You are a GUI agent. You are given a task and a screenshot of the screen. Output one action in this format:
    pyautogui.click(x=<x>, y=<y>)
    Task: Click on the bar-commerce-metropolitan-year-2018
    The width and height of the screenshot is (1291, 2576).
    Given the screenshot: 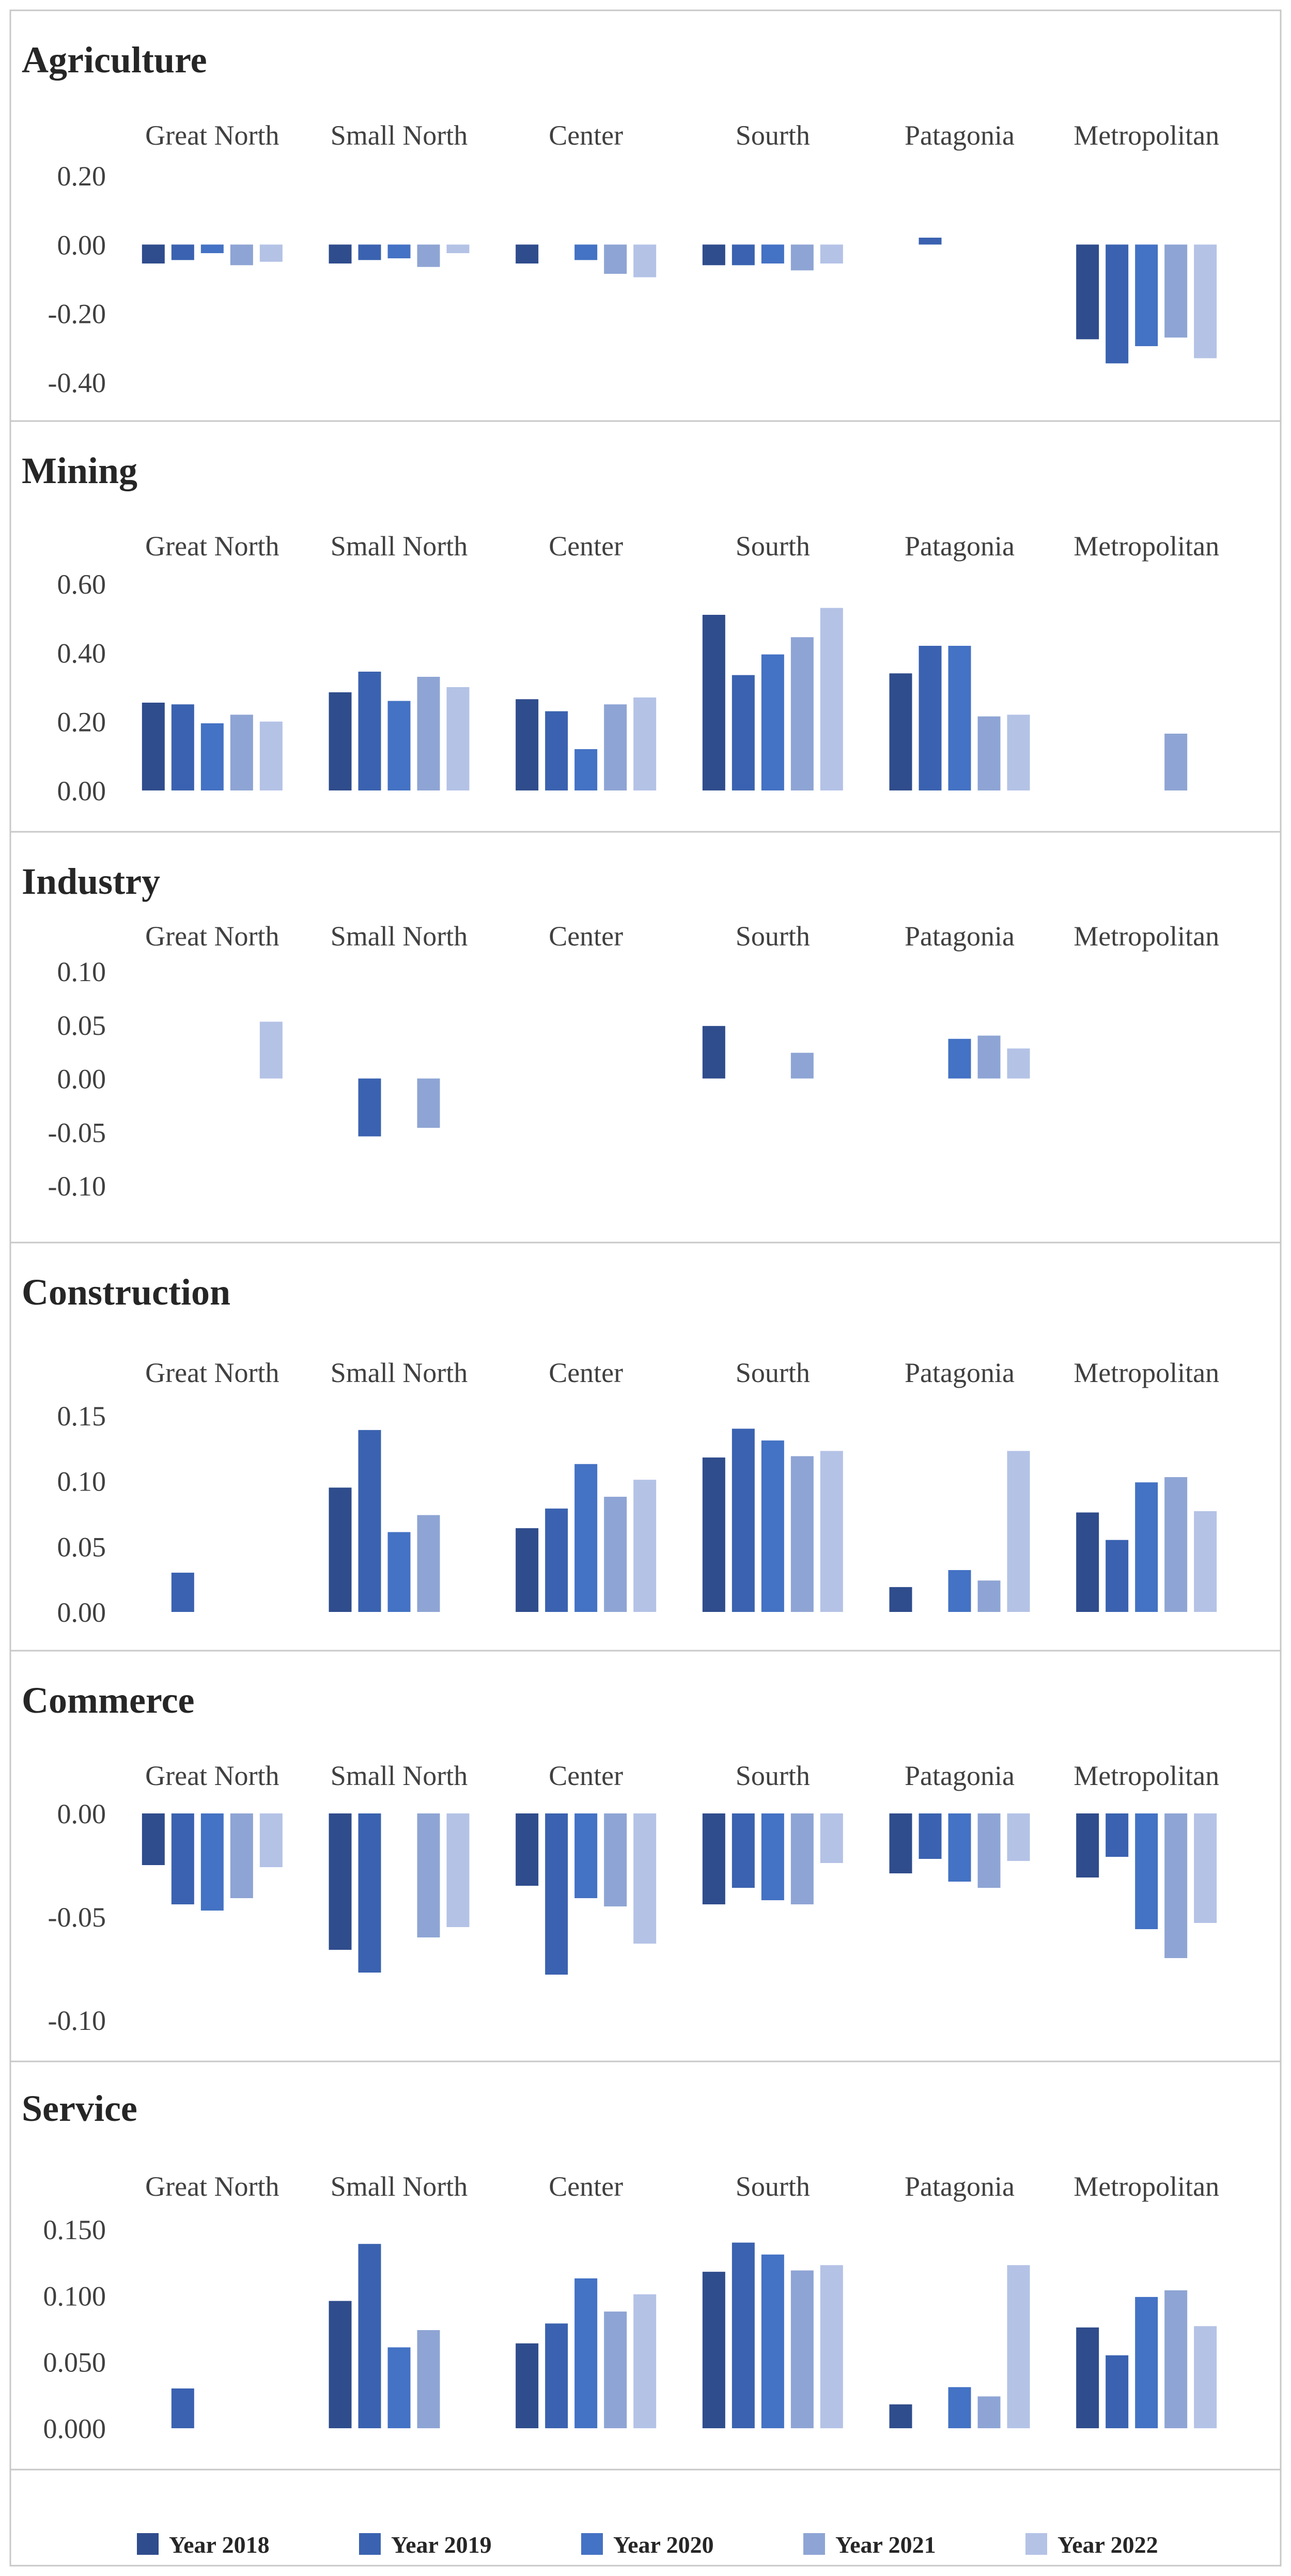 What is the action you would take?
    pyautogui.click(x=1087, y=1845)
    